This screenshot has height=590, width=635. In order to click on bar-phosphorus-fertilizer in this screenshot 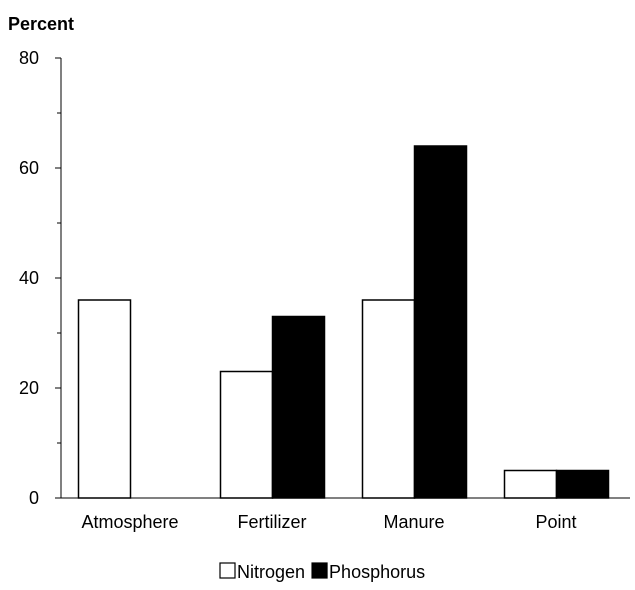, I will do `click(298, 407)`.